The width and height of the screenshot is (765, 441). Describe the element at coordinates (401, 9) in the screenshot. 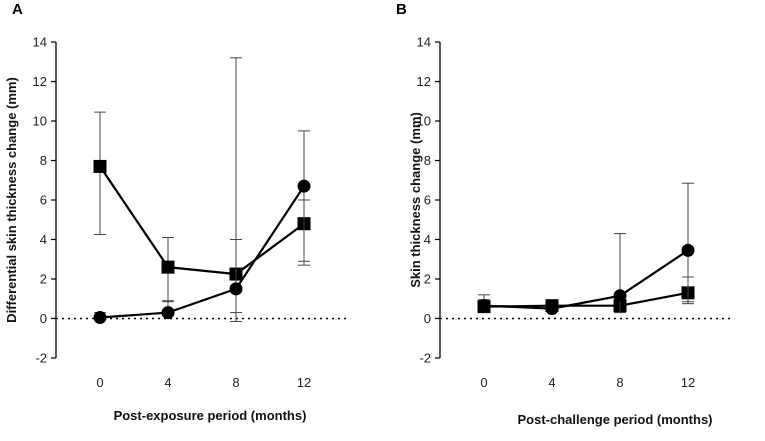

I see `panel-label: B` at that location.